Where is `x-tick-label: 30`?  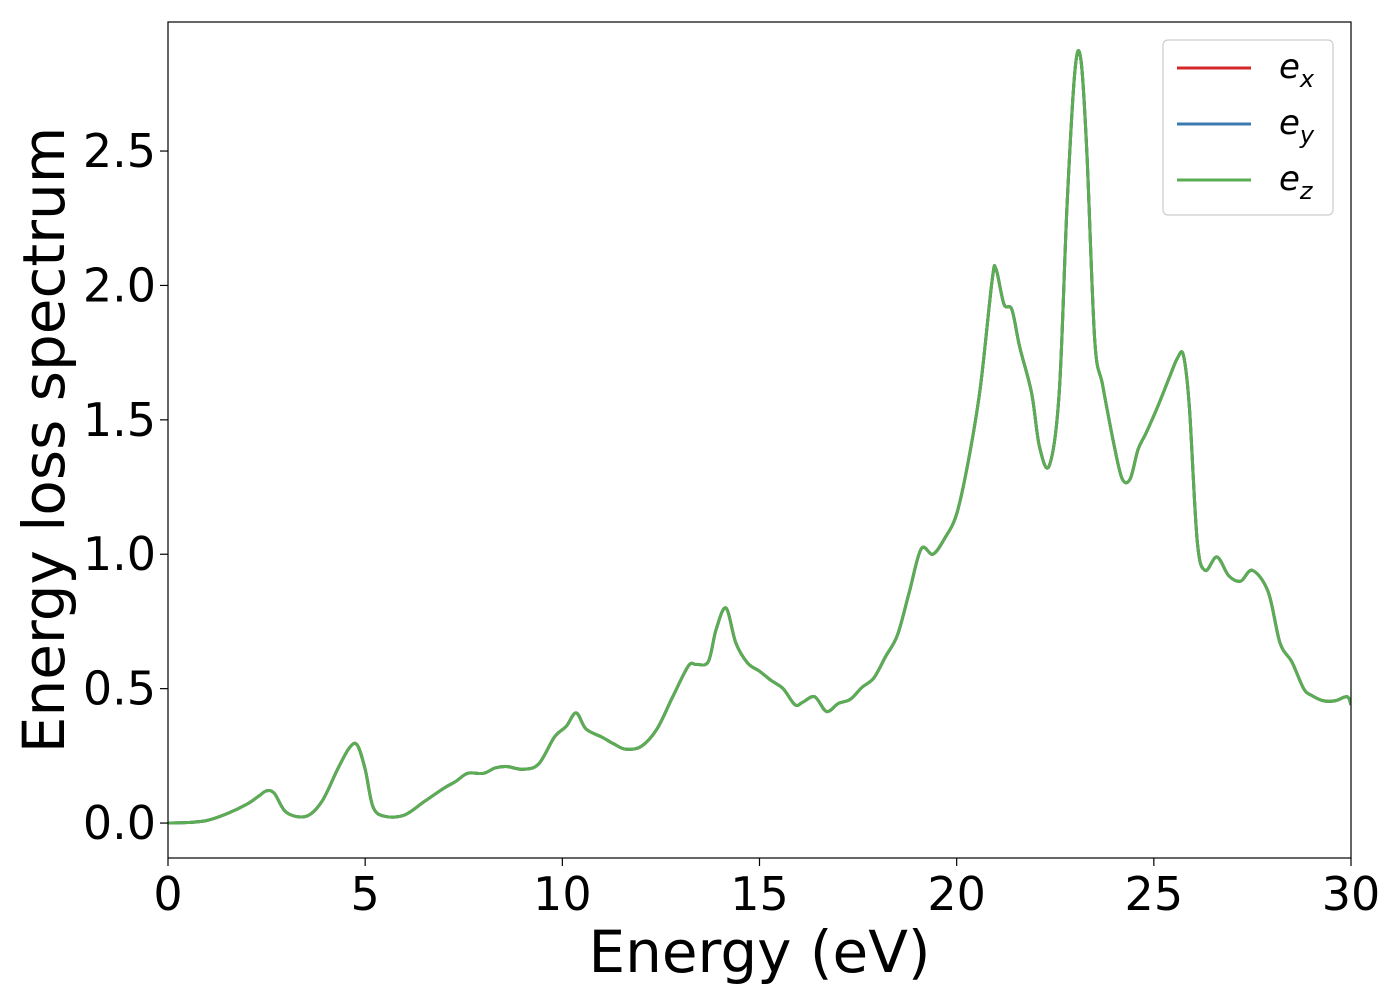
x-tick-label: 30 is located at coordinates (1351, 894).